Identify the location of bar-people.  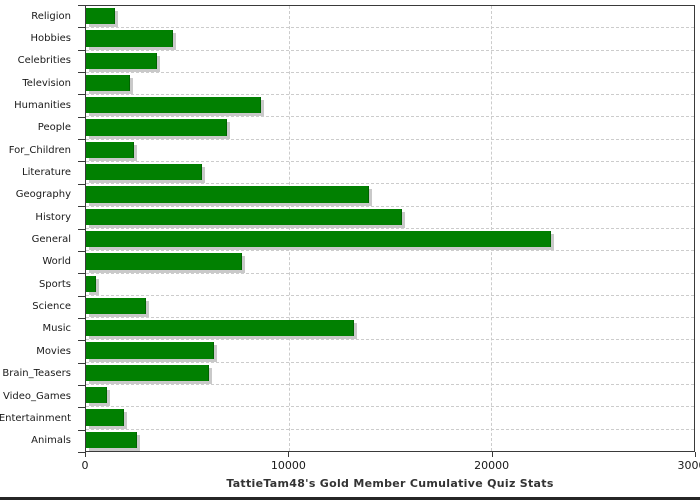
(156, 127).